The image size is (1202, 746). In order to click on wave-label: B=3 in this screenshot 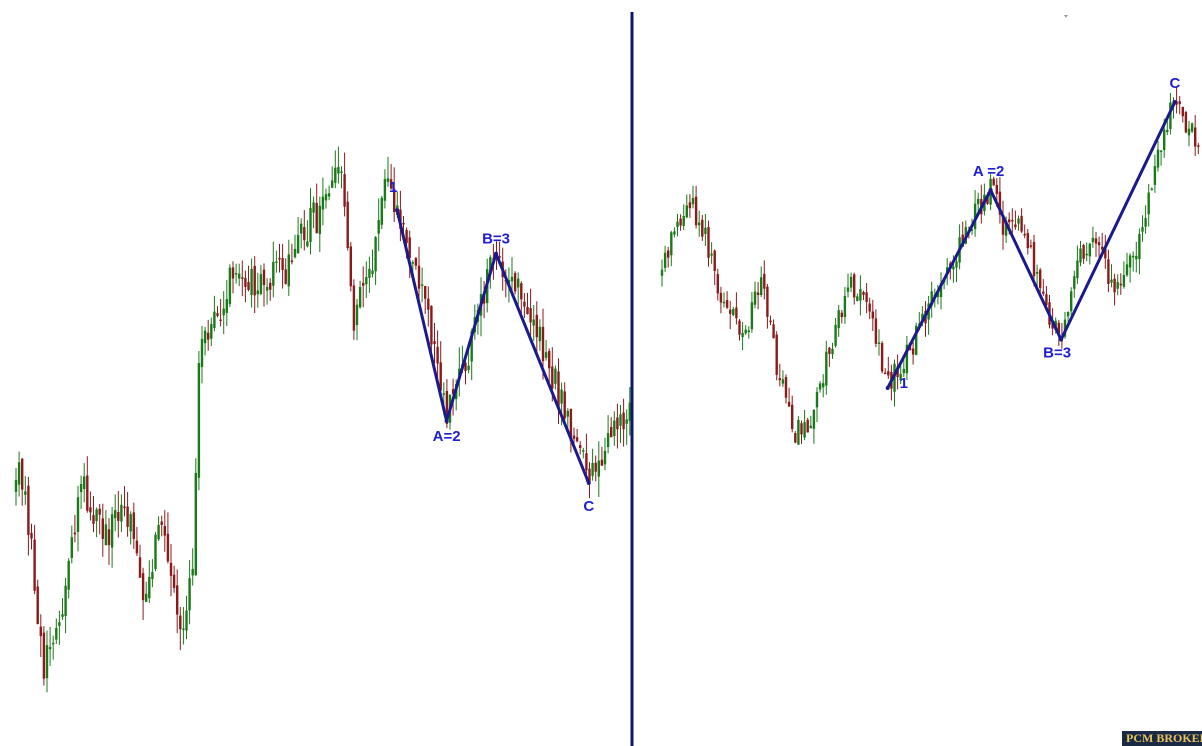, I will do `click(496, 239)`.